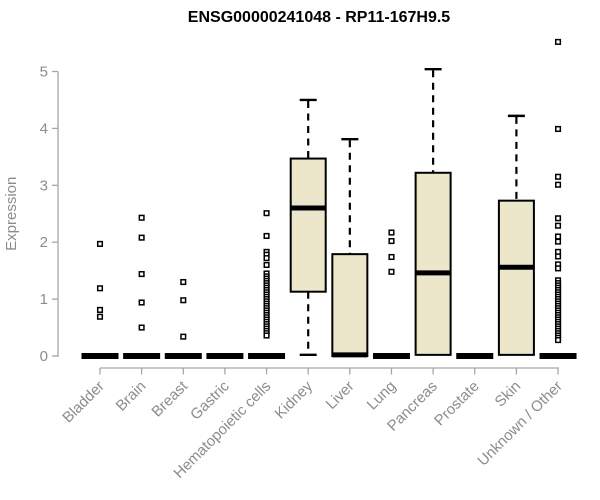 The width and height of the screenshot is (600, 500). I want to click on box-collapsed-prostate, so click(475, 356).